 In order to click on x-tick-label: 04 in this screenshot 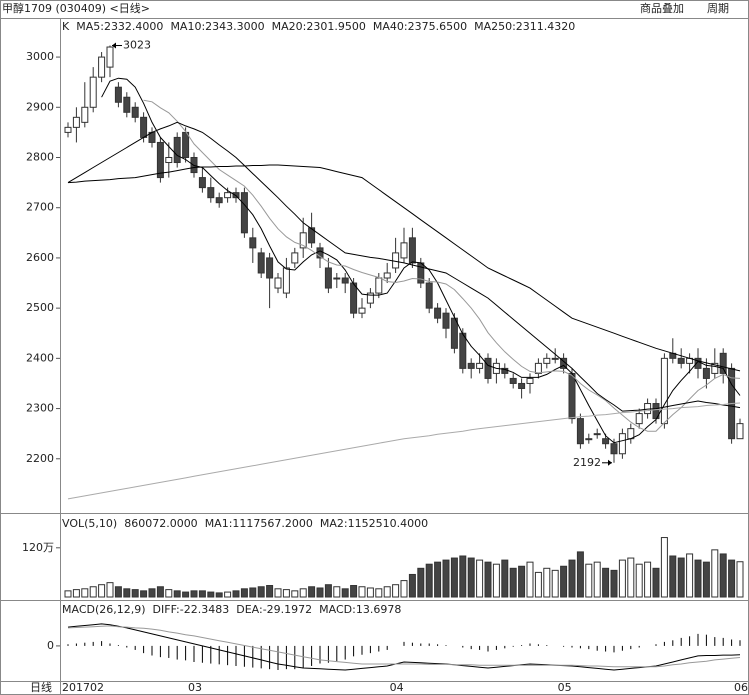, I will do `click(397, 687)`.